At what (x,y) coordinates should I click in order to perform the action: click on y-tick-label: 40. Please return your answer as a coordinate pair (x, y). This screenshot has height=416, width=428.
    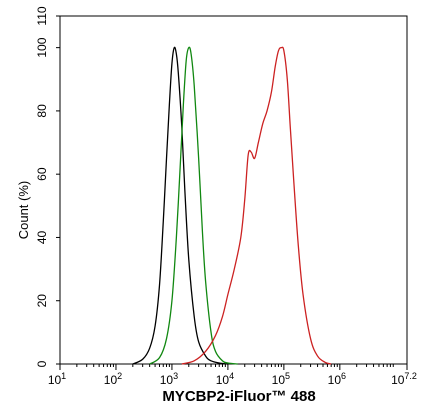
    Looking at the image, I should click on (42, 237).